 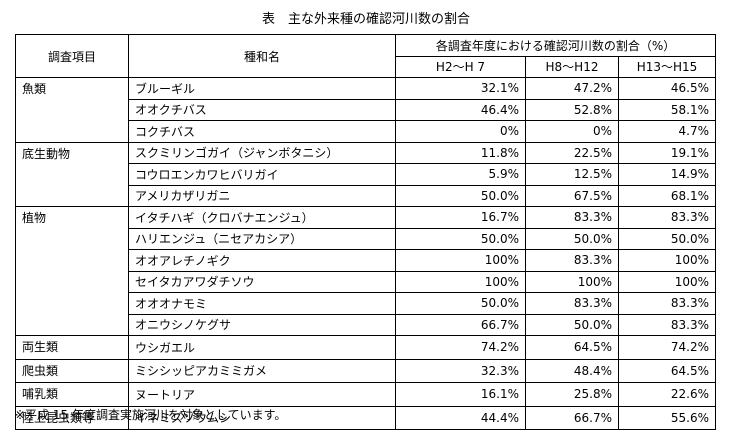 What do you see at coordinates (667, 131) in the screenshot?
I see `value-cell: 4.7%` at bounding box center [667, 131].